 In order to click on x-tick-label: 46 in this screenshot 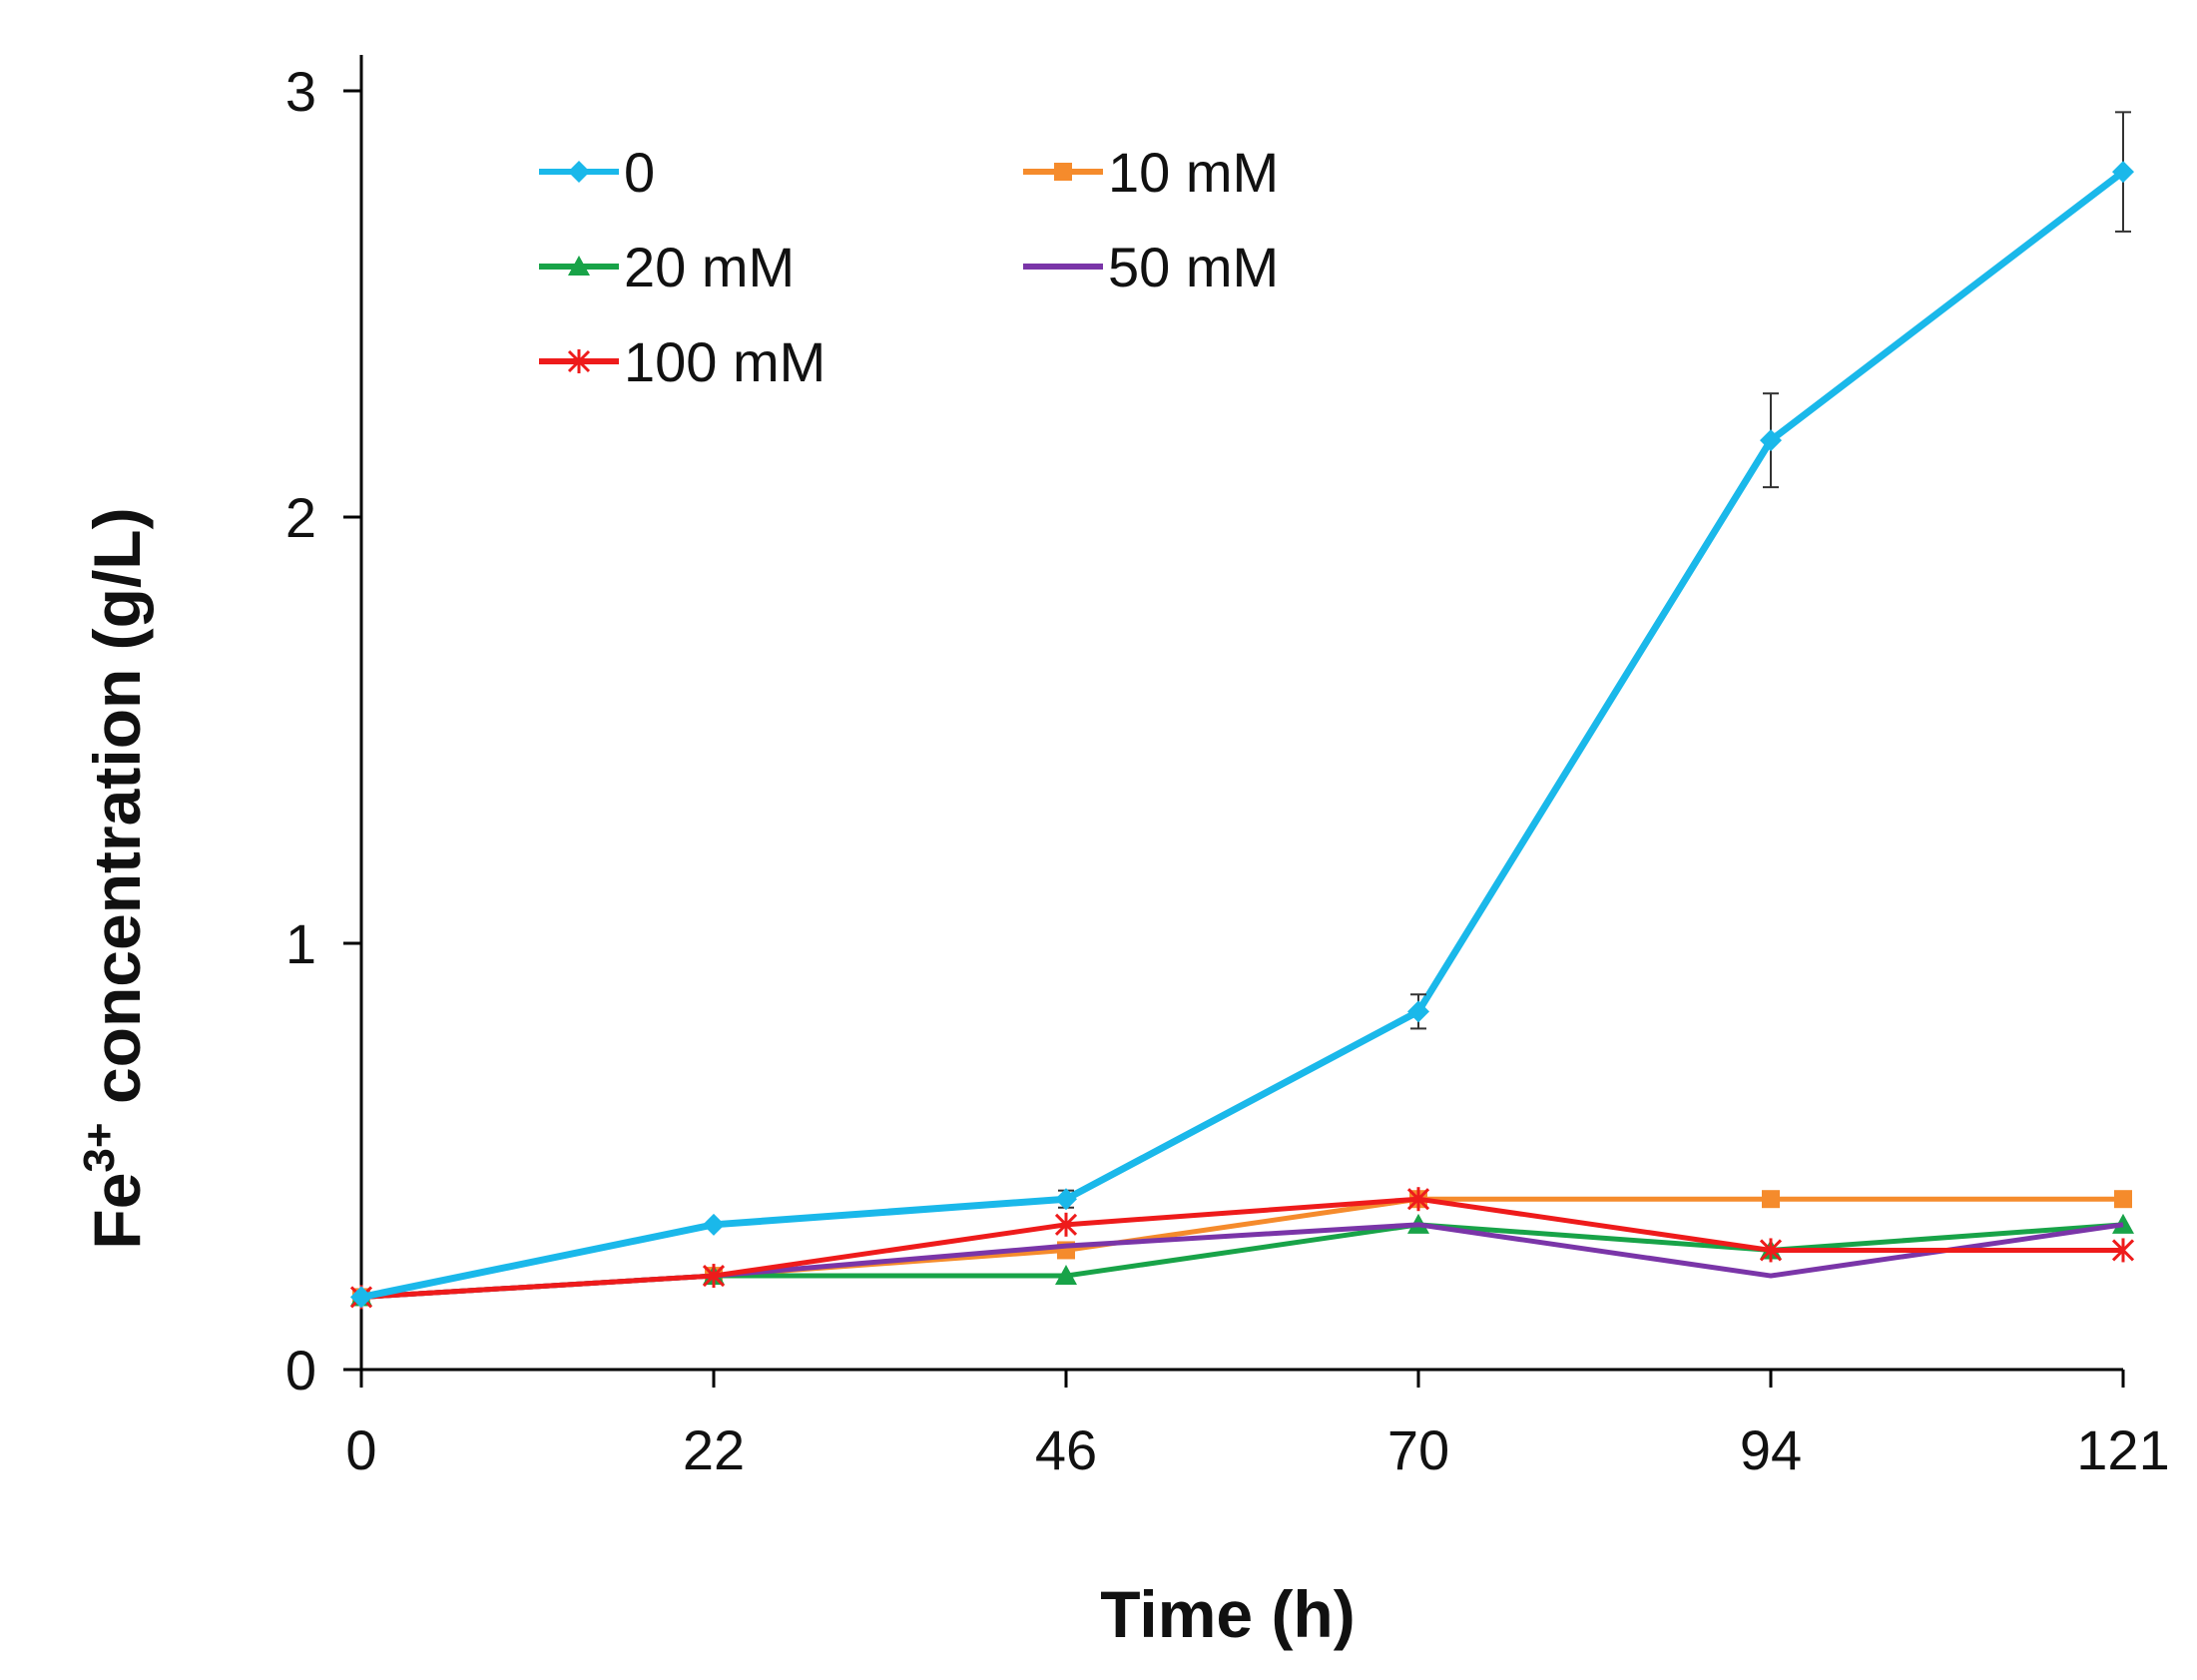, I will do `click(1066, 1449)`.